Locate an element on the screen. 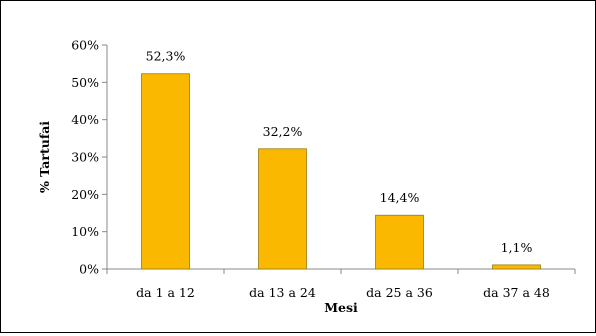 The height and width of the screenshot is (336, 596). data-label: 14,4% is located at coordinates (400, 197).